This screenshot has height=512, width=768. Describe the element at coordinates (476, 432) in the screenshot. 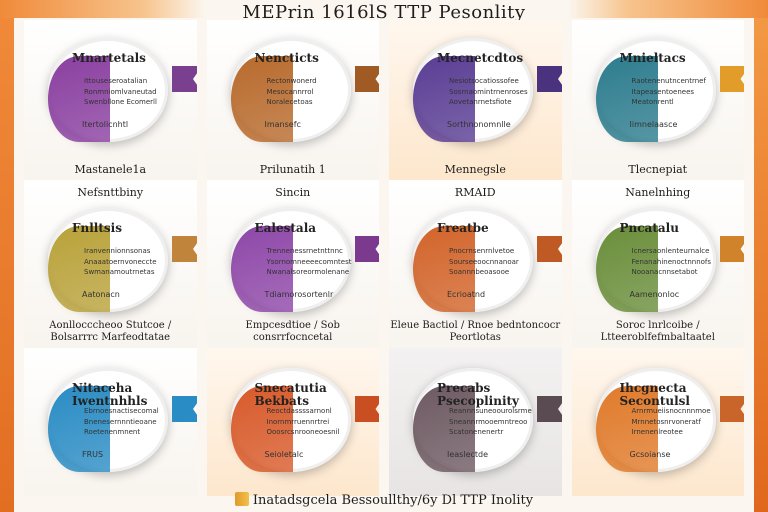

I see `badge-line: Scatonenenertr` at that location.